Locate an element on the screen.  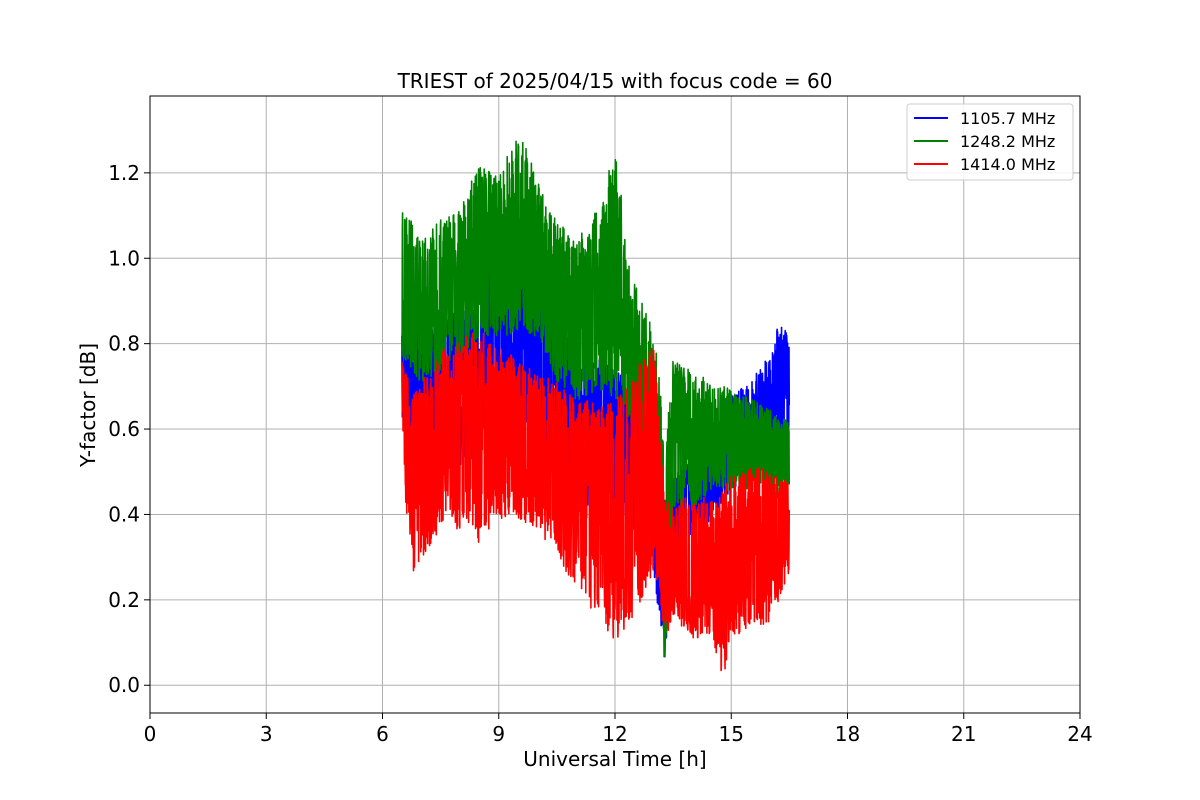
y-axis-ticks: 0.0 0.2 0.4 0.6 0.8 1.0 1.2 is located at coordinates (129, 429).